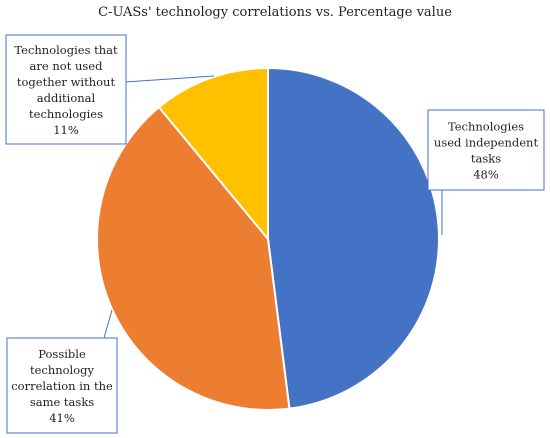 The image size is (550, 438). What do you see at coordinates (66, 114) in the screenshot?
I see `data-label-text-3: technologies` at bounding box center [66, 114].